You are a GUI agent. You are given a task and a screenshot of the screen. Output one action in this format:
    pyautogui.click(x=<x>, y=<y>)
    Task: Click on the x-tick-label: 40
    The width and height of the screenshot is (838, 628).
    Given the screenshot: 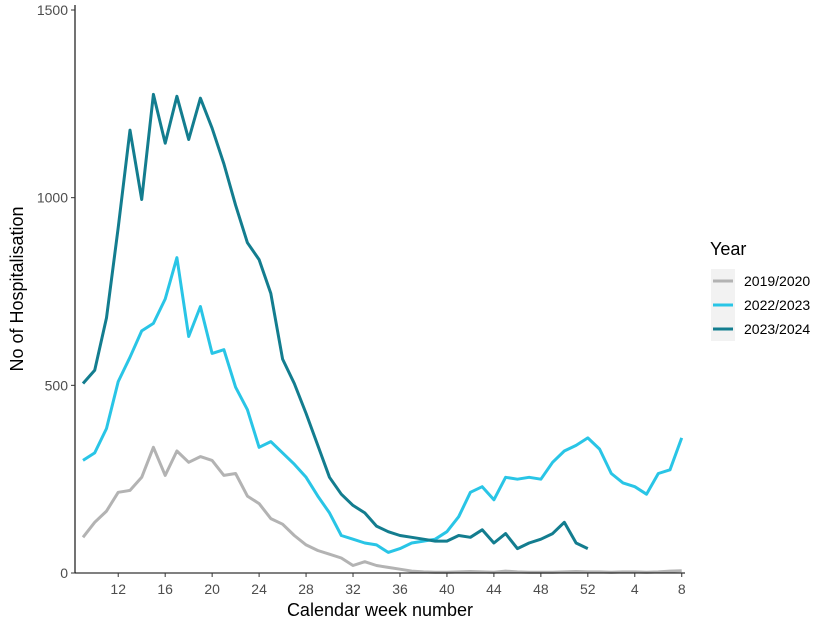 What is the action you would take?
    pyautogui.click(x=447, y=589)
    